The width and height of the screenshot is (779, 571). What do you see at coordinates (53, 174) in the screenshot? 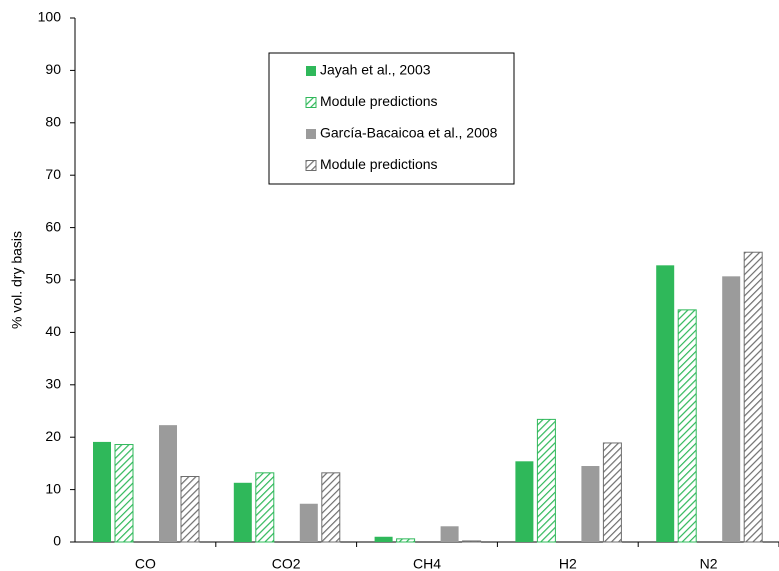
I see `y-tick-label: 70` at bounding box center [53, 174].